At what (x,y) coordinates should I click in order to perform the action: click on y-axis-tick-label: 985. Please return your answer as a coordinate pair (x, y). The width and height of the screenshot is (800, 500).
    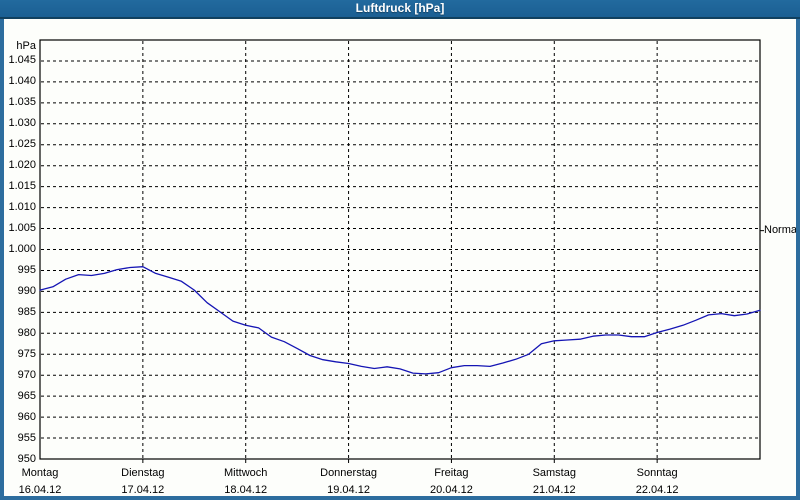
    Looking at the image, I should click on (26, 311).